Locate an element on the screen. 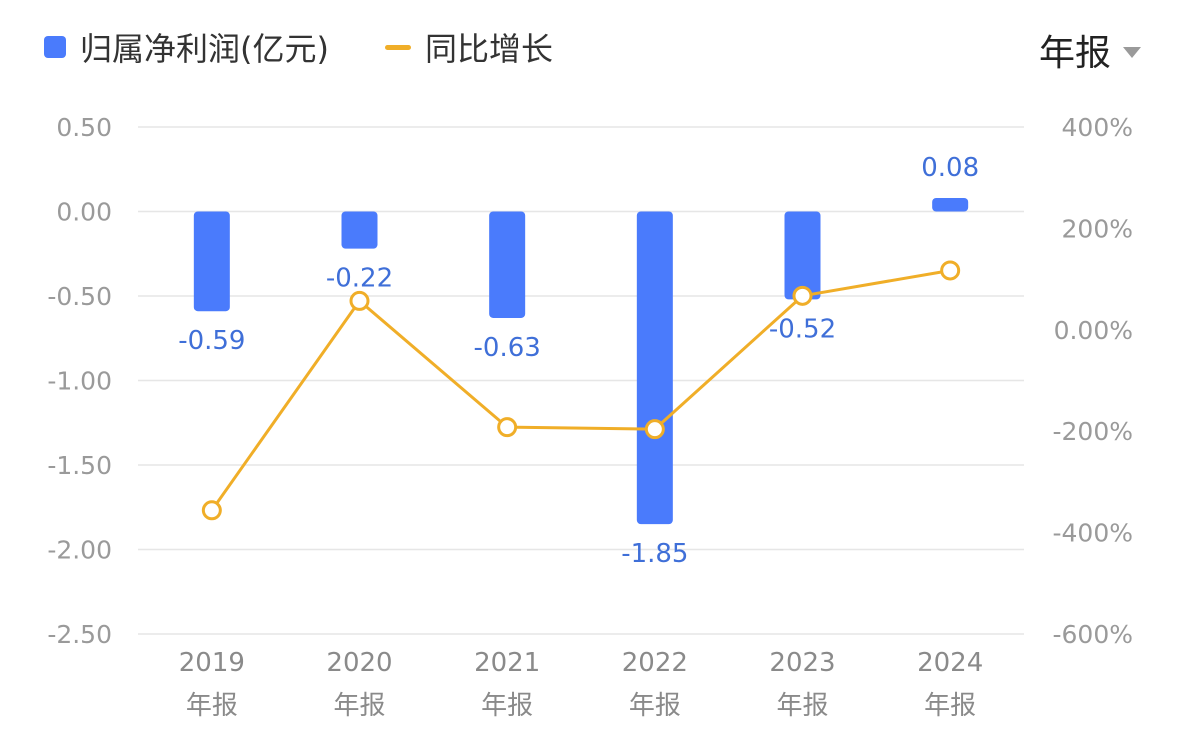 The image size is (1179, 744). bar-data-label: -0.63 is located at coordinates (507, 348).